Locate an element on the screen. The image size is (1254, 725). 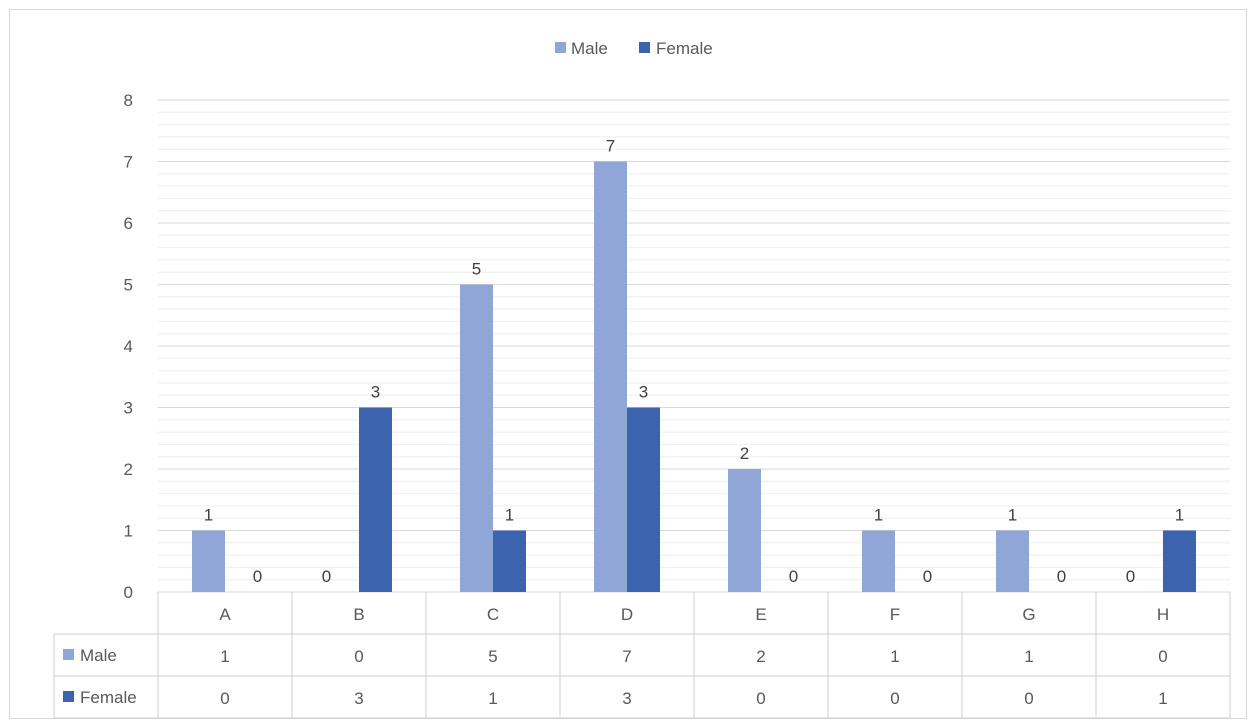
x-tick-label: D is located at coordinates (627, 614).